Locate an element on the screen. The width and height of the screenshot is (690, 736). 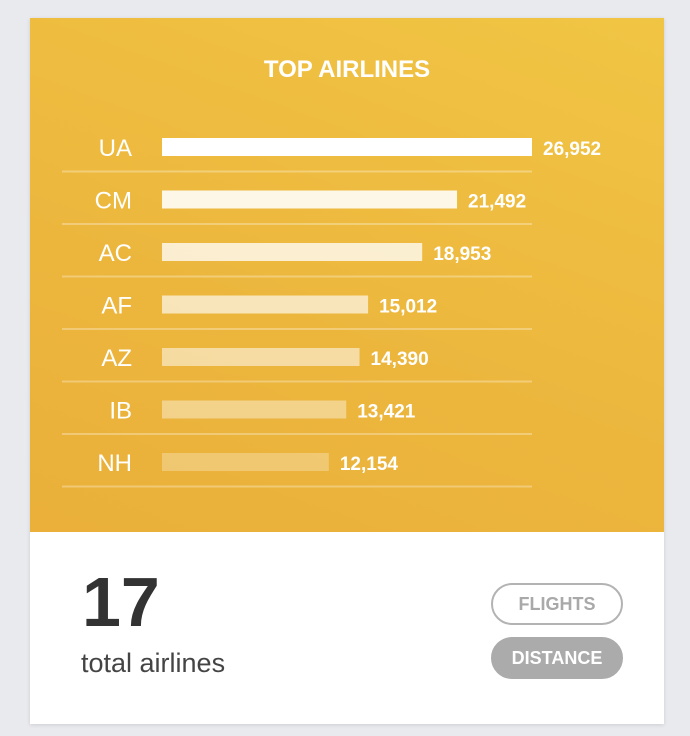
bar-ua is located at coordinates (347, 147).